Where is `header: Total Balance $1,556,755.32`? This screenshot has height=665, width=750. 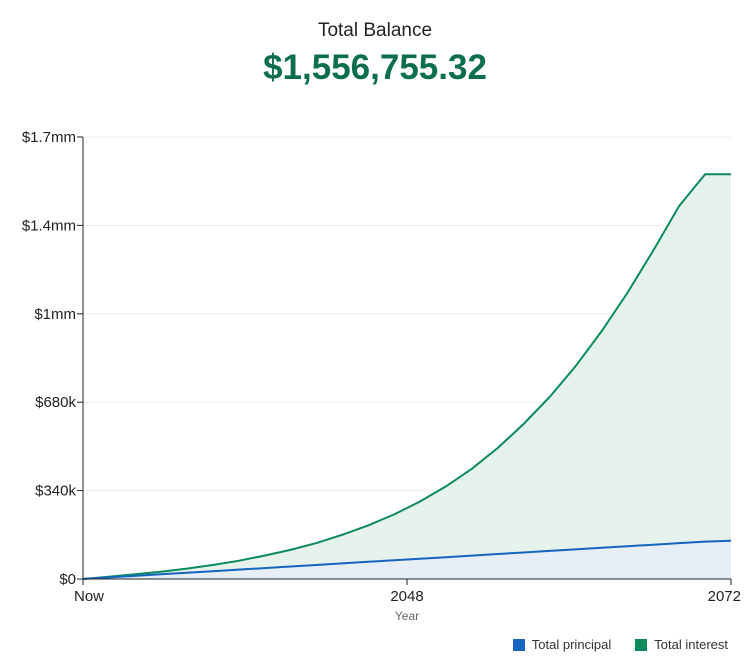
header: Total Balance $1,556,755.32 is located at coordinates (375, 54).